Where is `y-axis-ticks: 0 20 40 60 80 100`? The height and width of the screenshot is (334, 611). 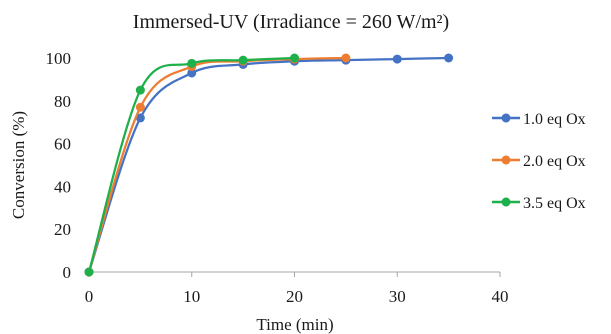
y-axis-ticks: 0 20 40 60 80 100 is located at coordinates (59, 165).